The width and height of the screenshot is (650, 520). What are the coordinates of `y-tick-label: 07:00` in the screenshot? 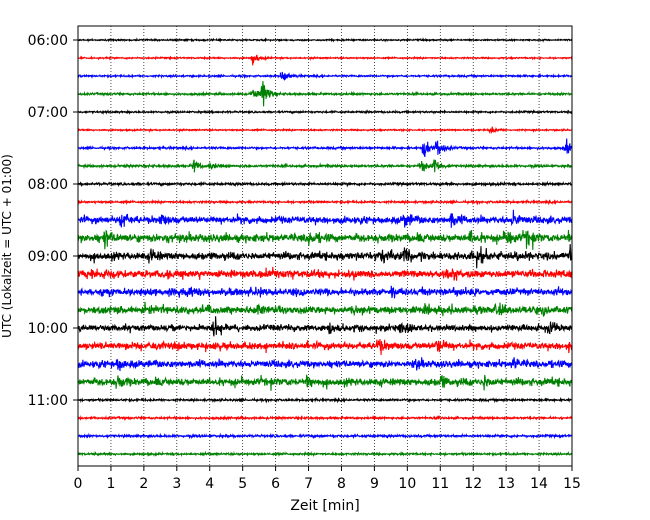 It's located at (48, 113).